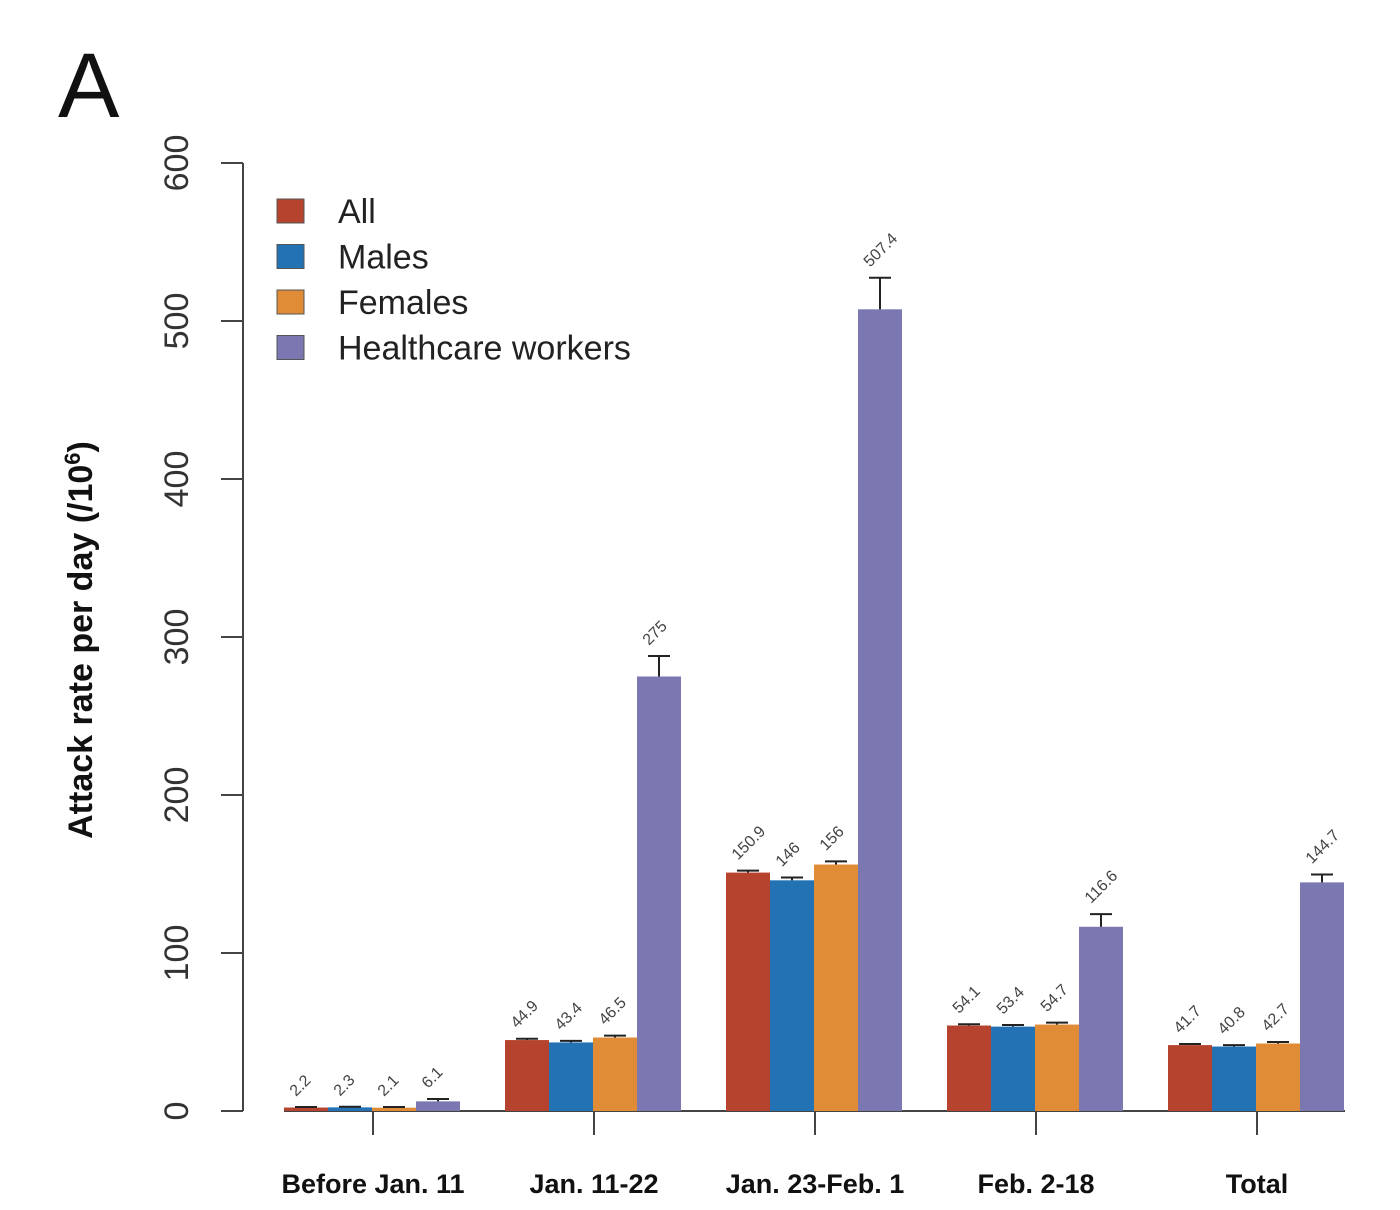 This screenshot has height=1210, width=1400. I want to click on data-label: 43.4, so click(569, 1017).